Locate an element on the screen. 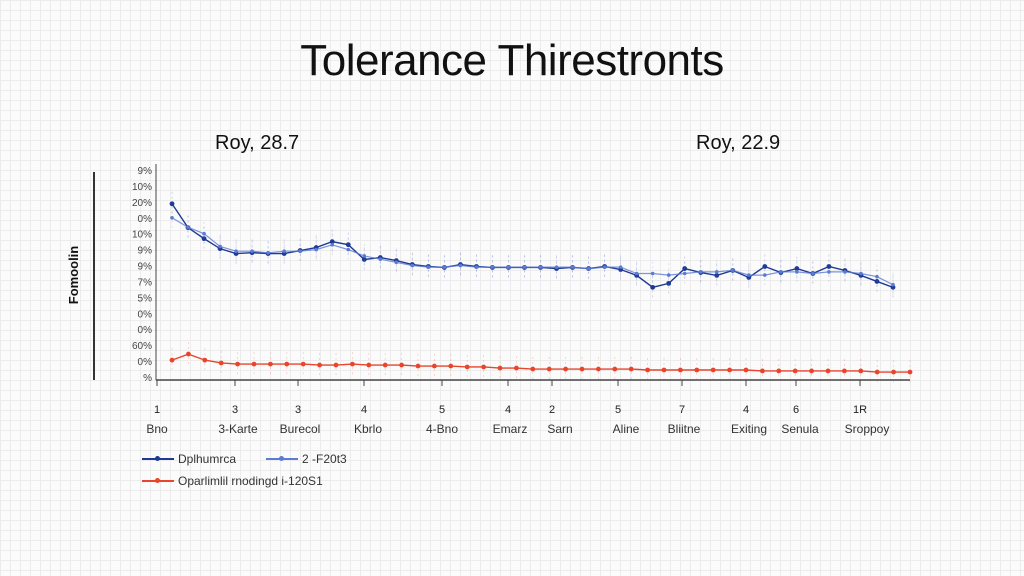  x-tick-name: 4-Bno is located at coordinates (442, 429).